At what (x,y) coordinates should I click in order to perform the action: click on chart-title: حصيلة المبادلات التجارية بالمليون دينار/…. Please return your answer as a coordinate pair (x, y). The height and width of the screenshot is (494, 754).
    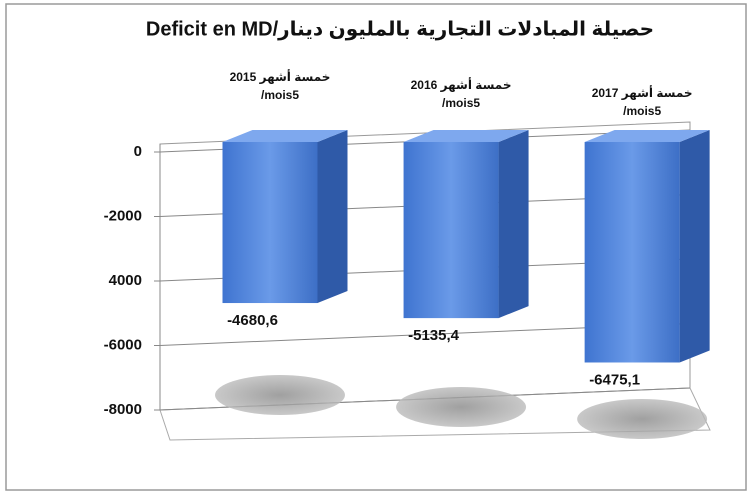
    Looking at the image, I should click on (400, 29).